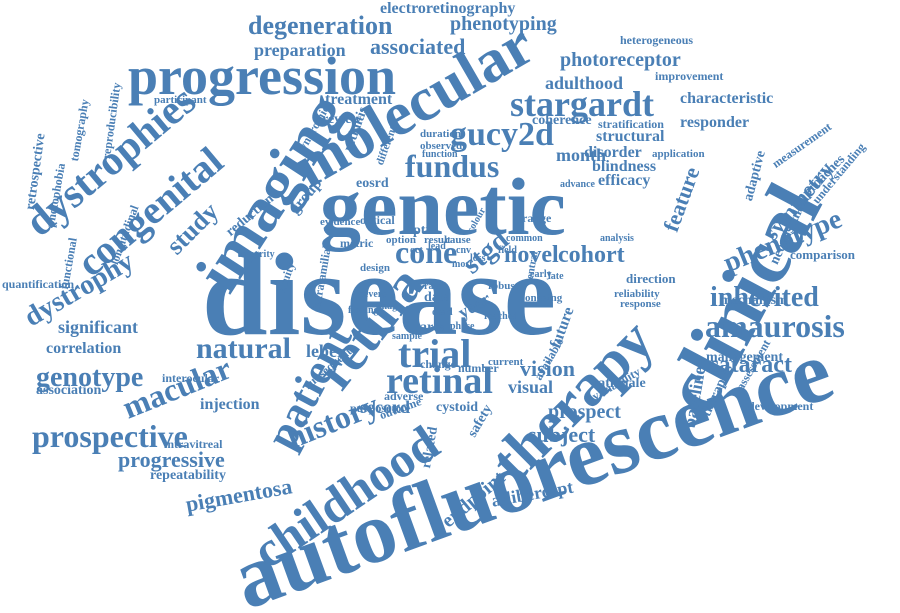  Describe the element at coordinates (191, 378) in the screenshot. I see `word-interocular: interocular` at that location.